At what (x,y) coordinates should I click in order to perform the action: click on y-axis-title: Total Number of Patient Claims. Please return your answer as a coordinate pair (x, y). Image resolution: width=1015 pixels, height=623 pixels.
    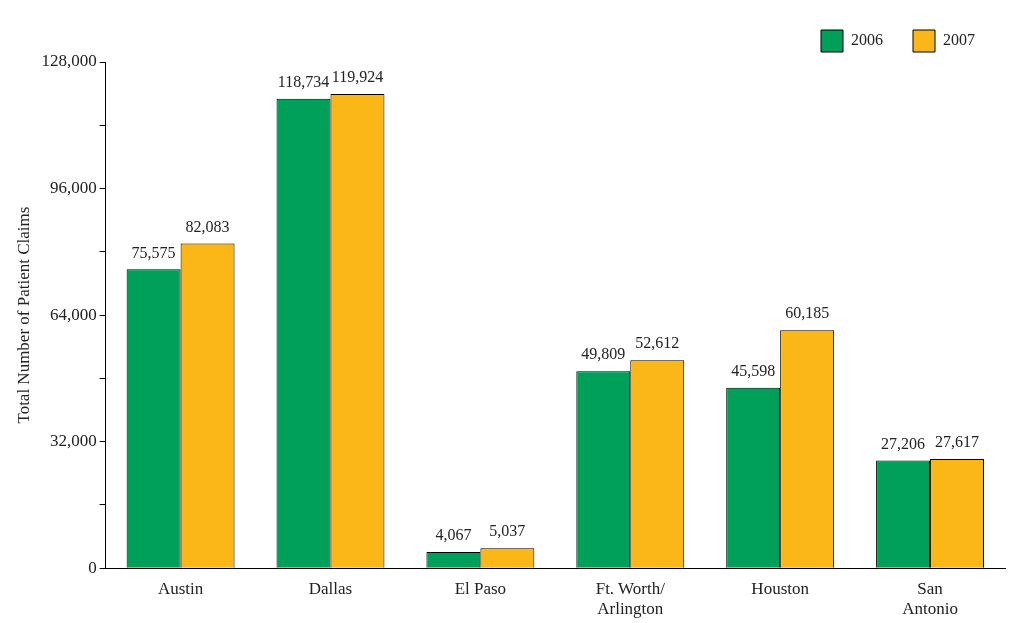
    Looking at the image, I should click on (23, 315).